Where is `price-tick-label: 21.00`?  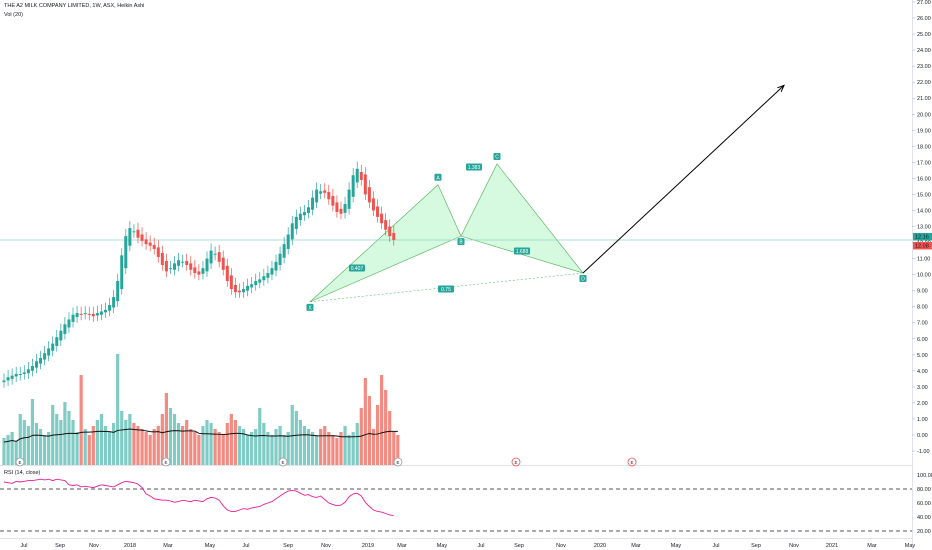 price-tick-label: 21.00 is located at coordinates (924, 99).